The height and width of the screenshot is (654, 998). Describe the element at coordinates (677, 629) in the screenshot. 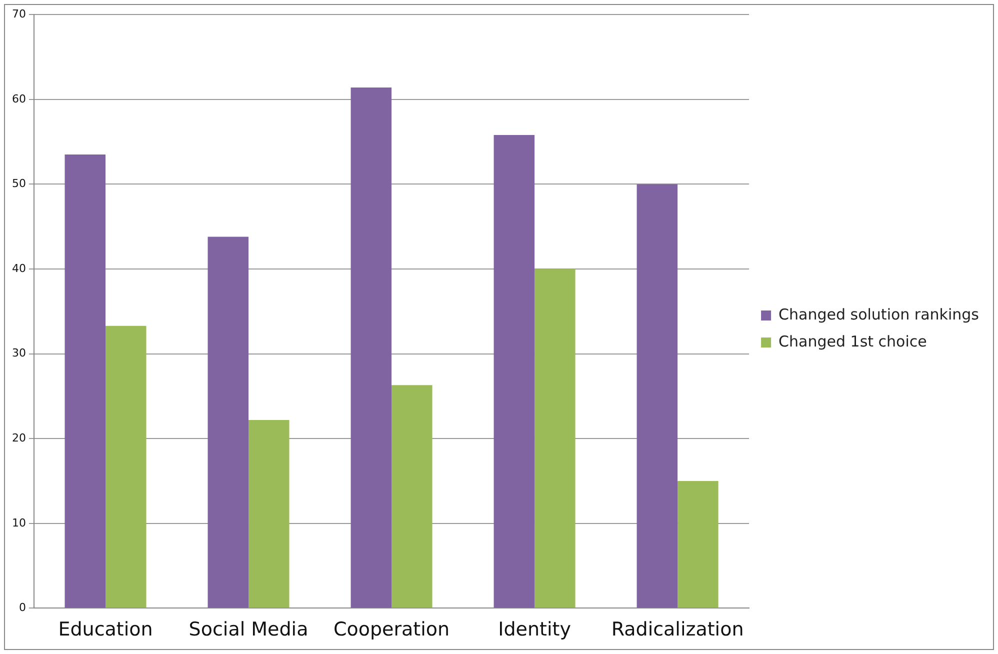

I see `x-tick-label: Radicalization` at that location.